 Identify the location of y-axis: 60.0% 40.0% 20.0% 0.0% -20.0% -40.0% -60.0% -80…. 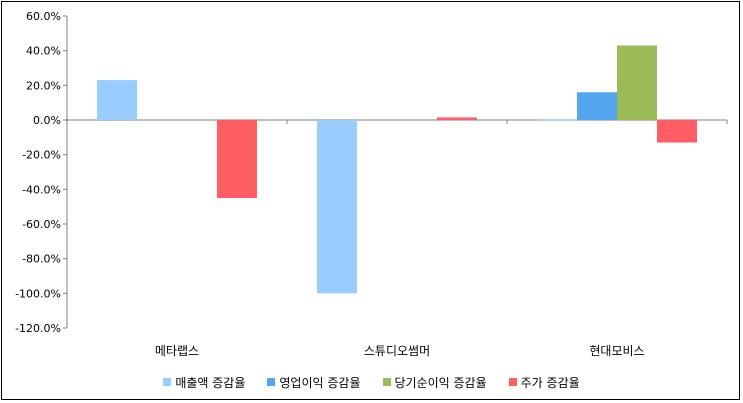
(41, 172).